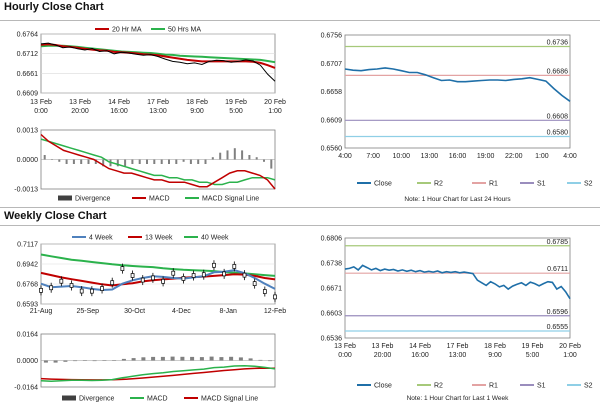 The height and width of the screenshot is (413, 600). Describe the element at coordinates (332, 120) in the screenshot. I see `hourly-pivot-ytick: 0.6609` at that location.